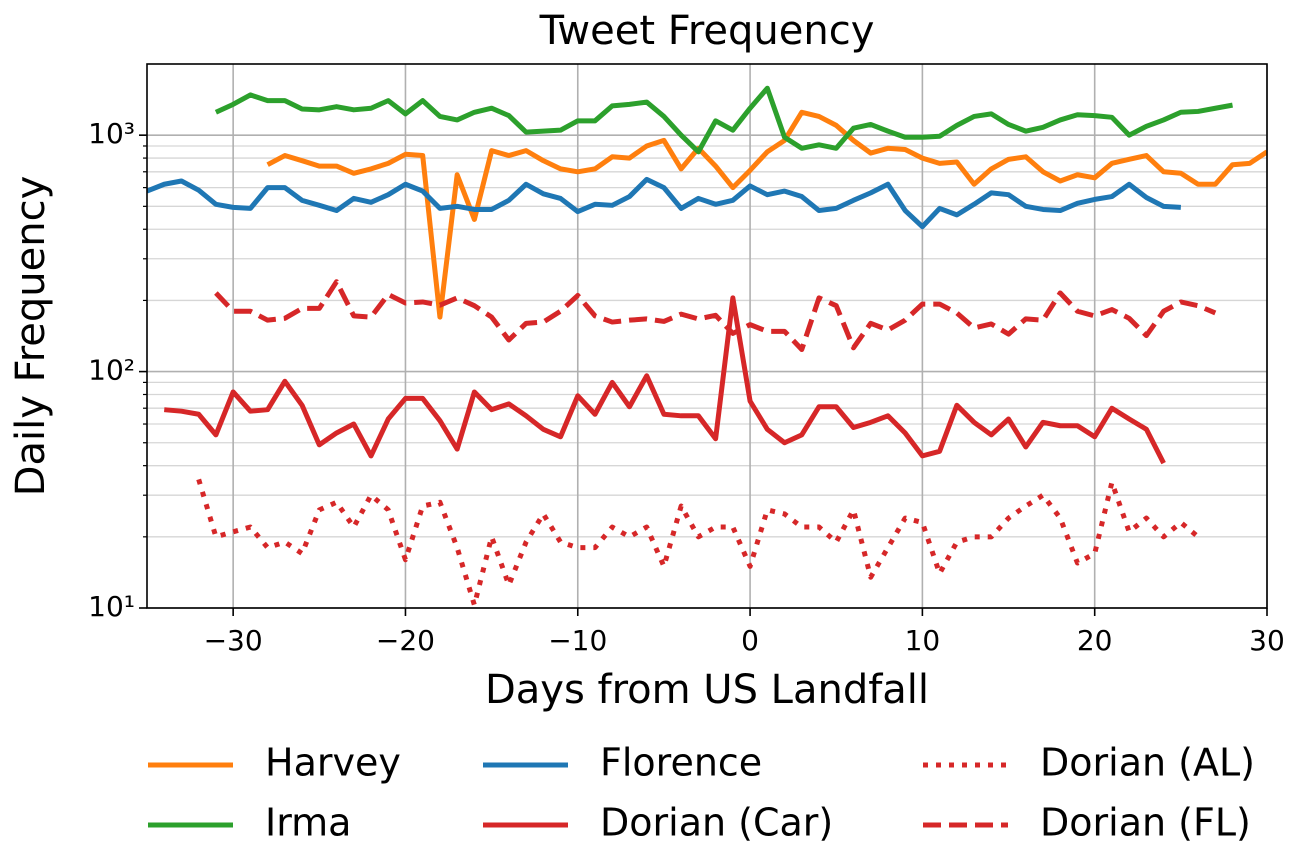  I want to click on x-tick-label: −20, so click(405, 640).